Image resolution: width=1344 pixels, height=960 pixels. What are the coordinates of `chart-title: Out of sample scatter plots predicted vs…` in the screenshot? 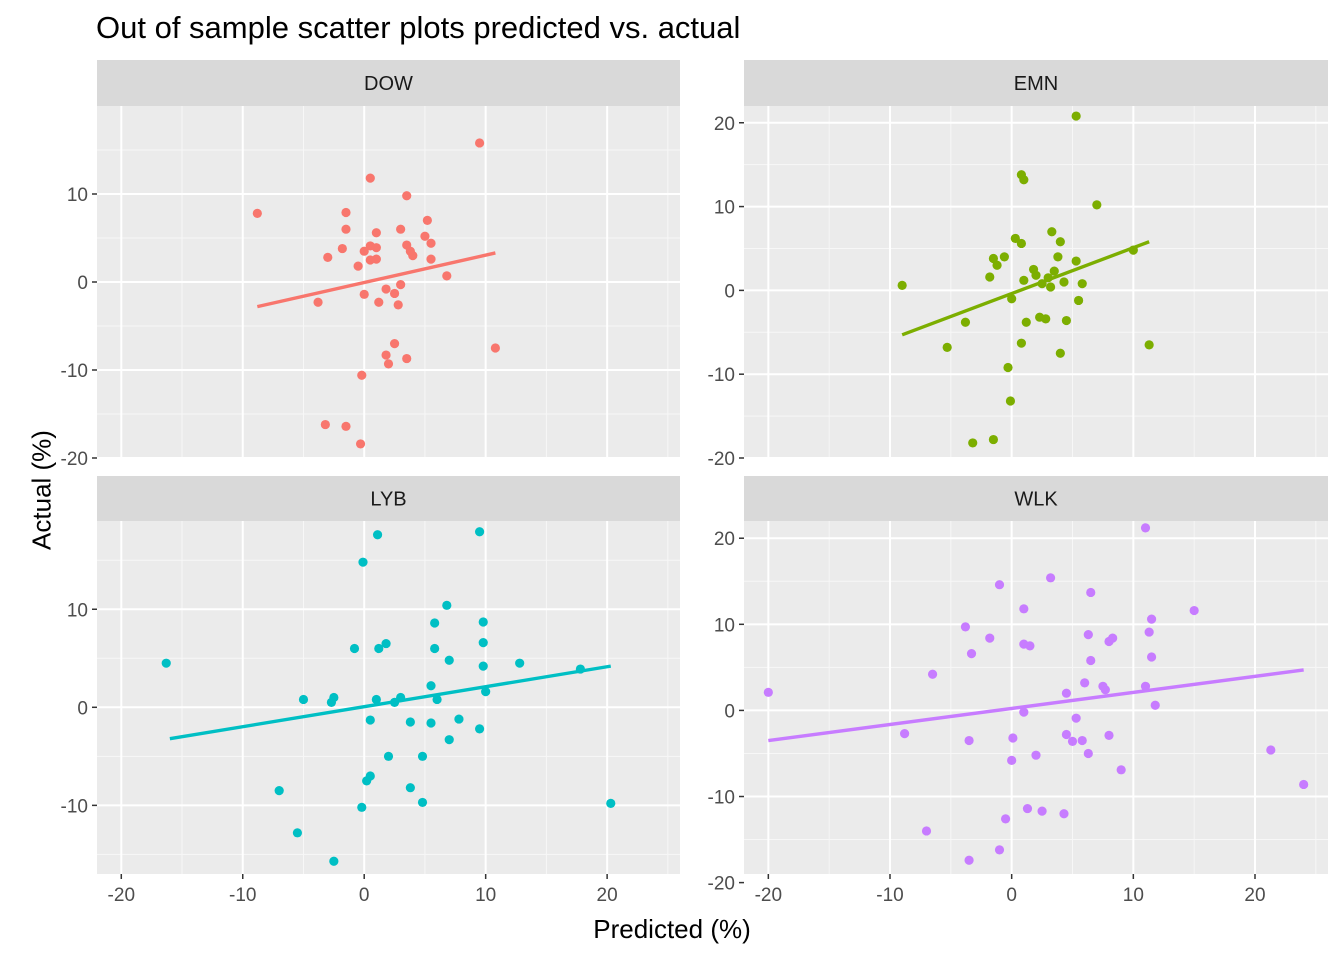 It's located at (418, 27).